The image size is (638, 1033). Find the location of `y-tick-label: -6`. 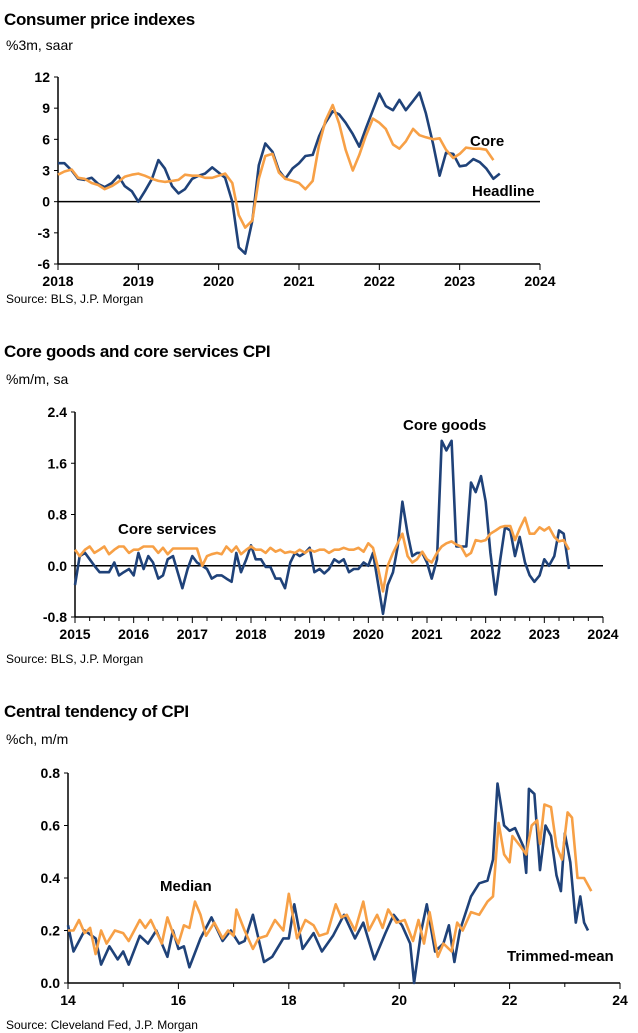

y-tick-label: -6 is located at coordinates (44, 264).